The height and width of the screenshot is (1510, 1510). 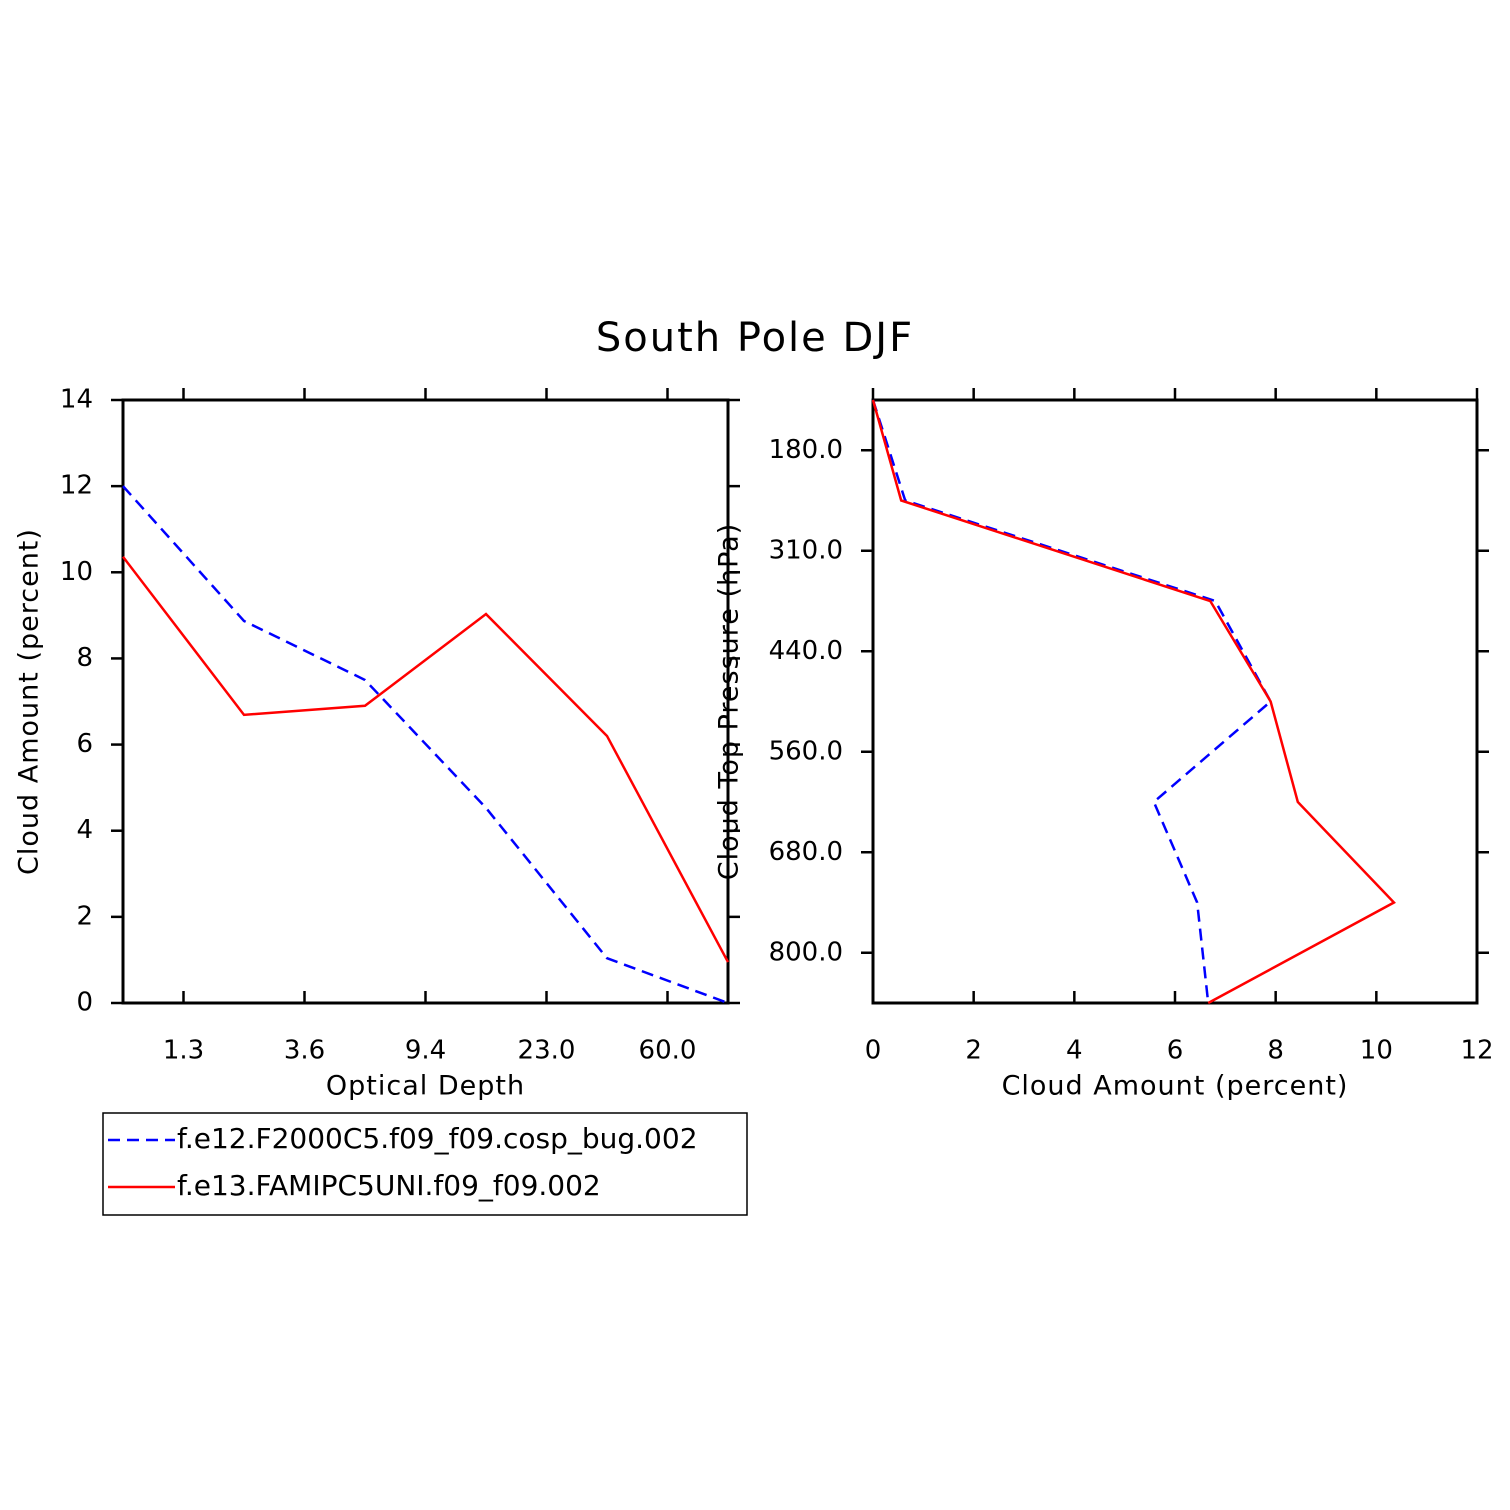 I want to click on x-tick-label: 6, so click(x=1175, y=1051).